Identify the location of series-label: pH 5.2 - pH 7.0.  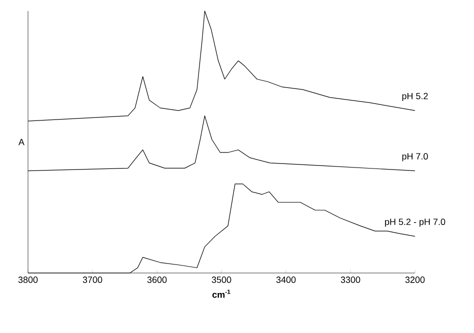
(415, 222).